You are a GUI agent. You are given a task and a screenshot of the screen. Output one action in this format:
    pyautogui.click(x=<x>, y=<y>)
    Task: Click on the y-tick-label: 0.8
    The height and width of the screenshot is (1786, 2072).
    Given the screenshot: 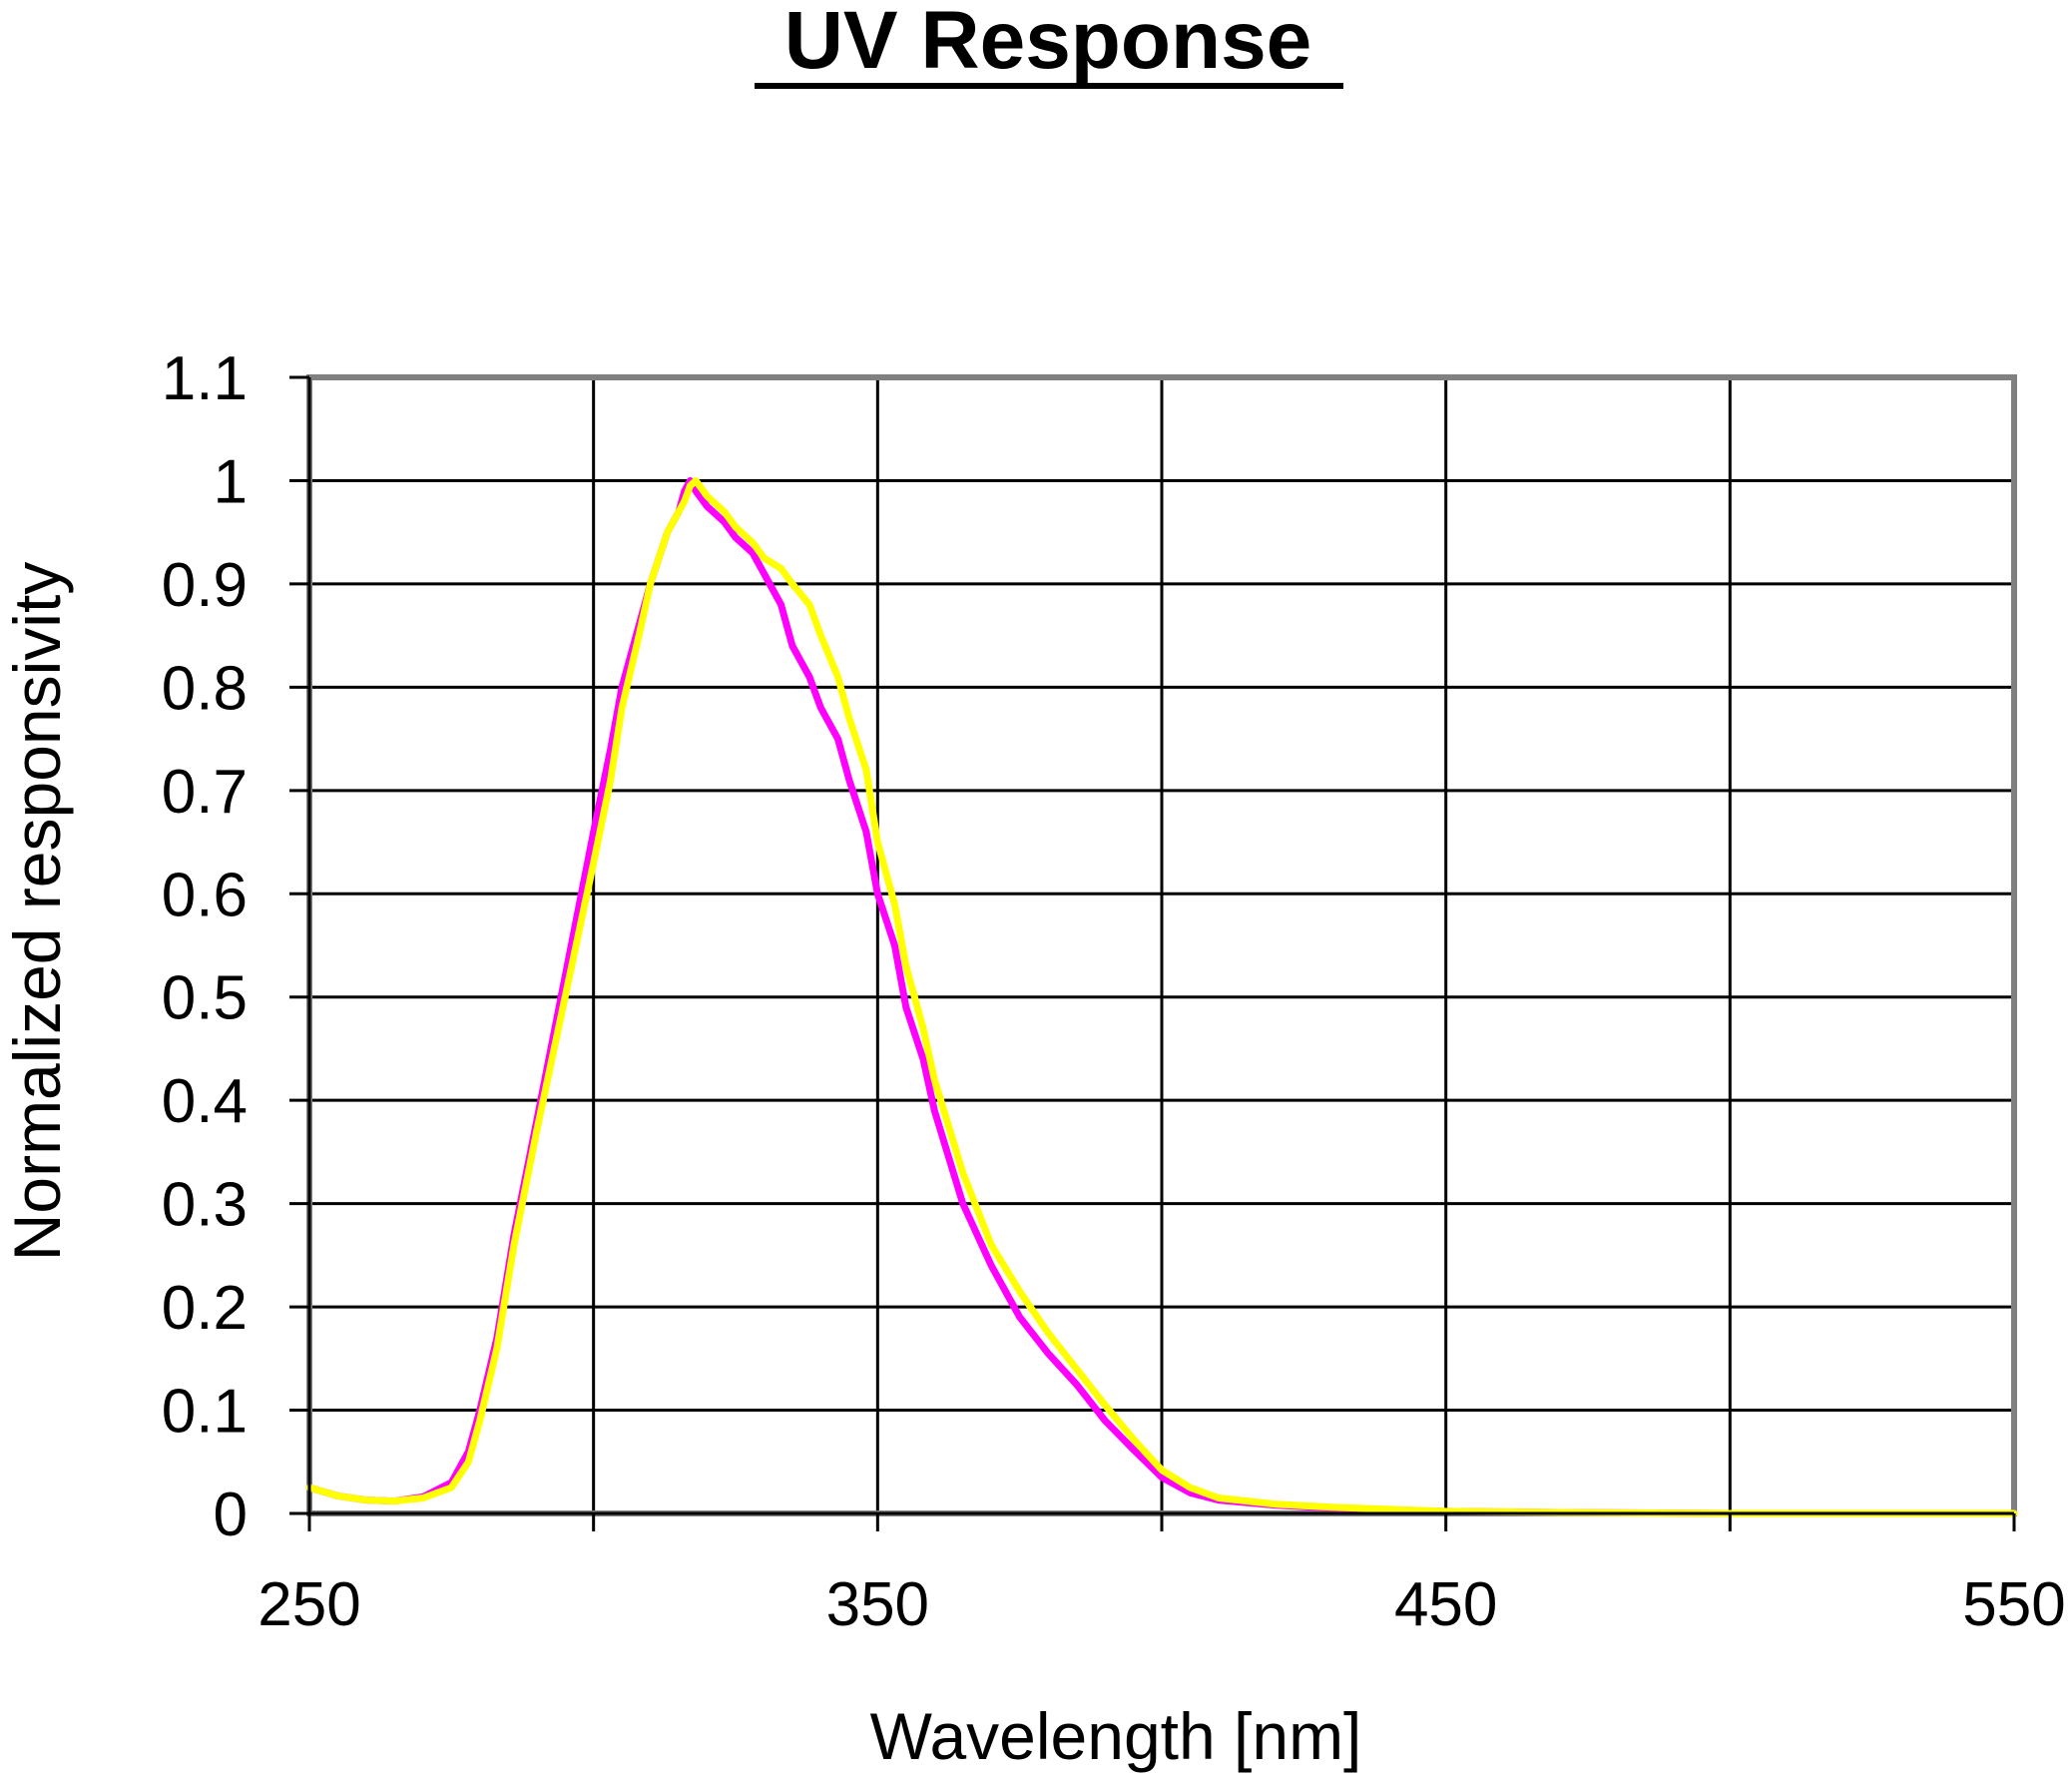 What is the action you would take?
    pyautogui.click(x=205, y=688)
    